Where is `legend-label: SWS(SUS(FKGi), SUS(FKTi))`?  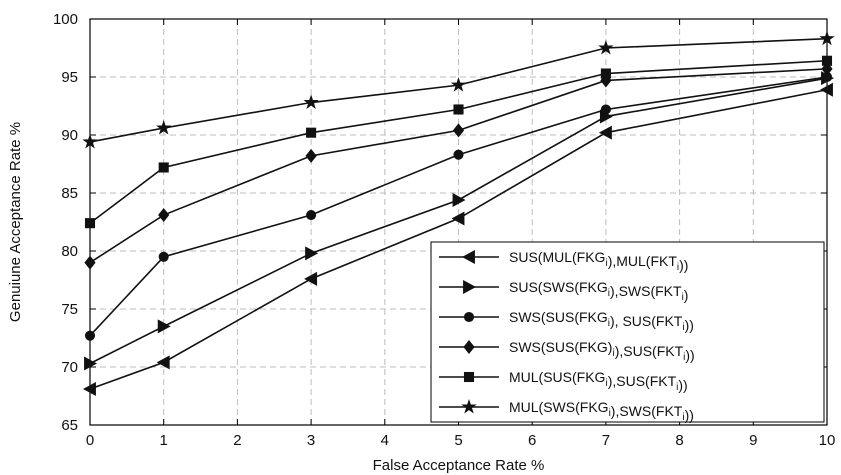 legend-label: SWS(SUS(FKGi), SUS(FKTi)) is located at coordinates (601, 321).